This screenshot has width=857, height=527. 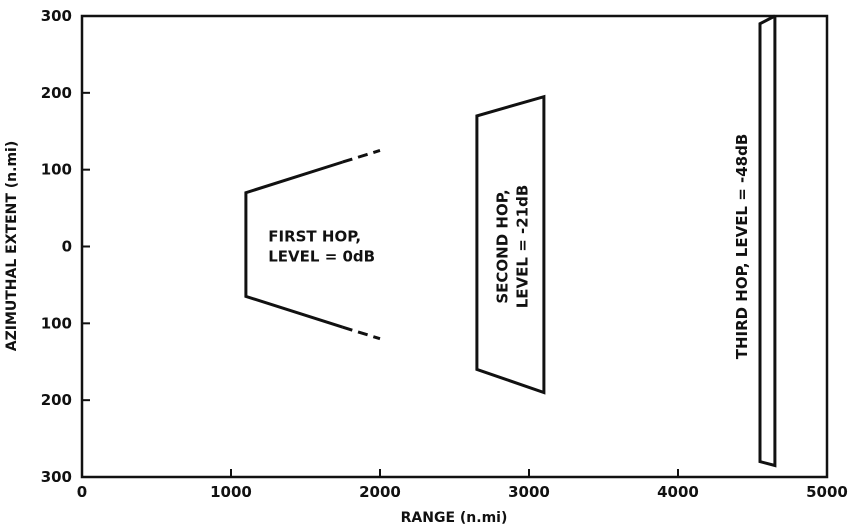 I want to click on second-hop-region-outline, so click(x=510, y=244).